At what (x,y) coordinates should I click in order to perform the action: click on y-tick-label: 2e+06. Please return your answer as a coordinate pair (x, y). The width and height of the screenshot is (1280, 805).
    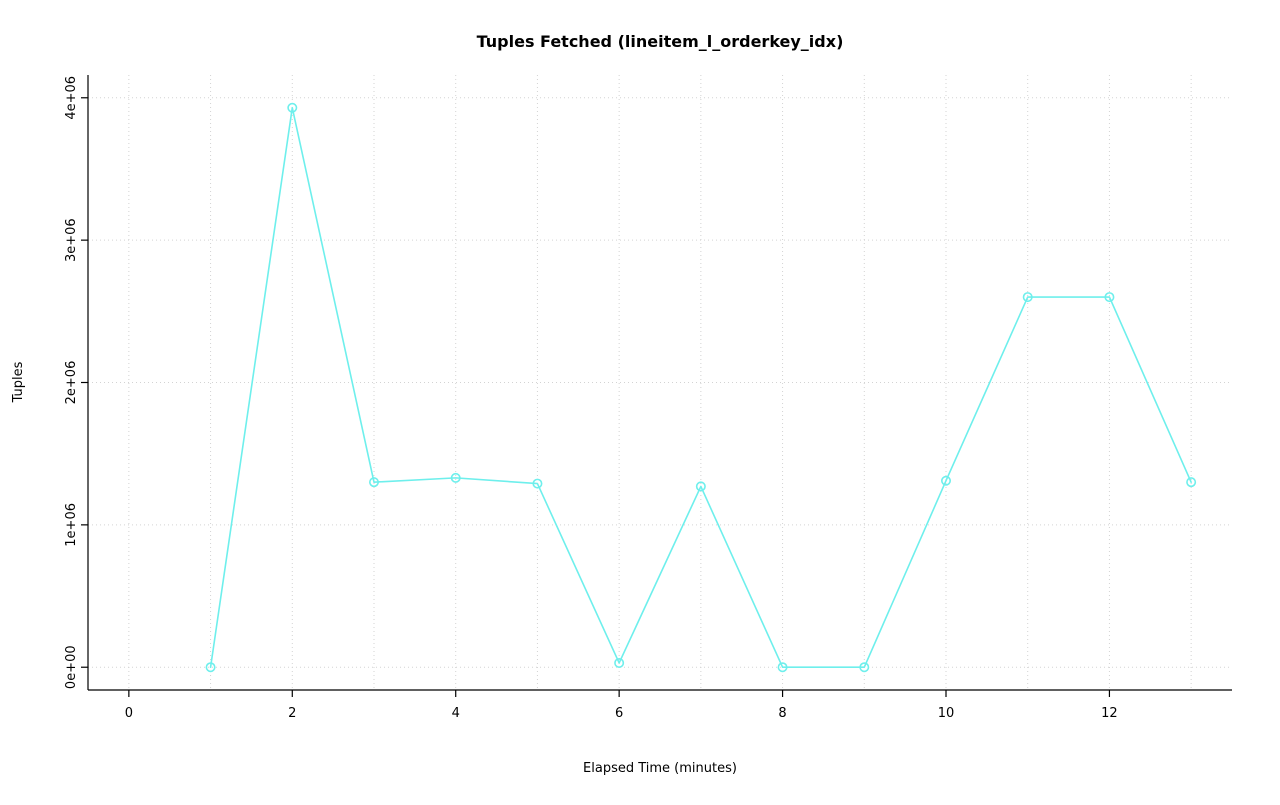
    Looking at the image, I should click on (71, 383).